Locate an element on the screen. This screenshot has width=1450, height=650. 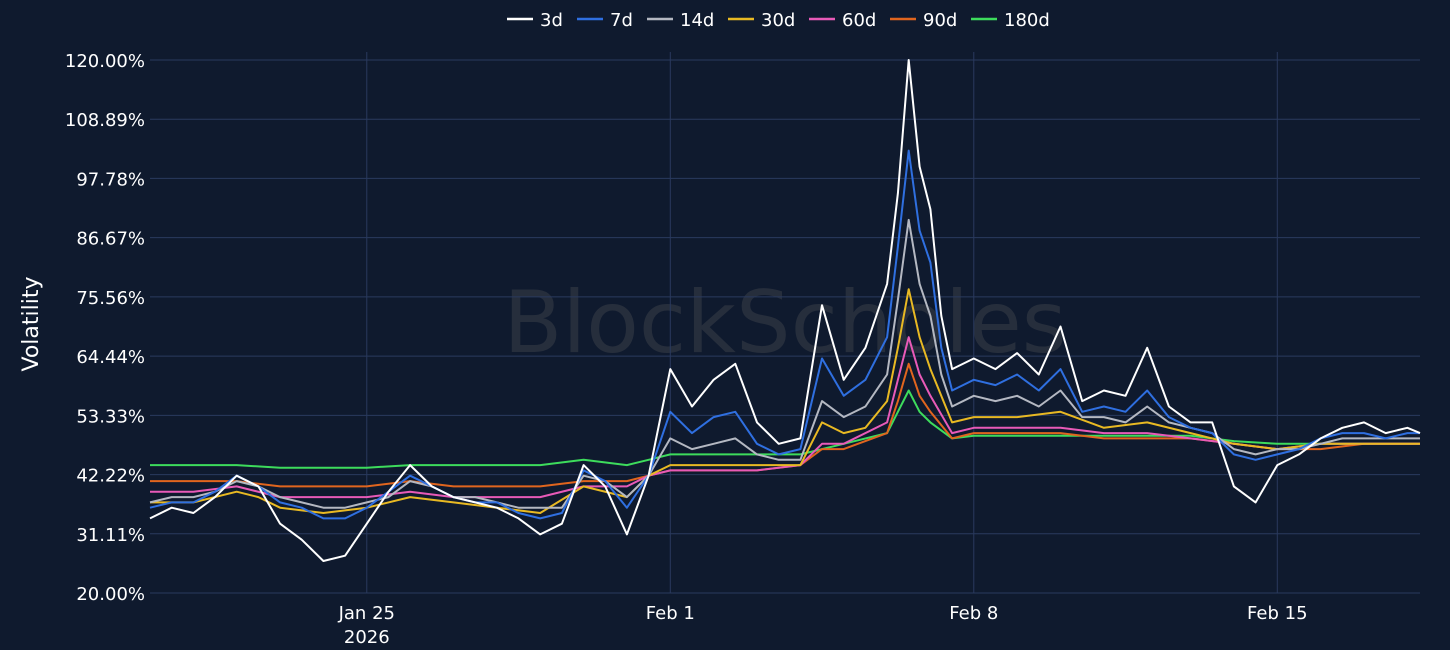
x-tick-label: Feb 1 is located at coordinates (670, 613).